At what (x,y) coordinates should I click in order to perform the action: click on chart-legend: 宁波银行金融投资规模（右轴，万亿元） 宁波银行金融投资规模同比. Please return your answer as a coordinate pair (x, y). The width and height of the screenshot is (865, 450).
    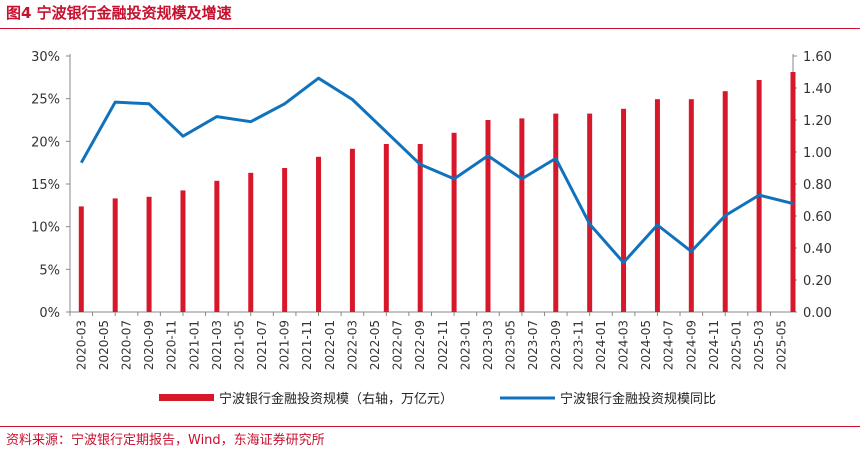
    Looking at the image, I should click on (437, 399).